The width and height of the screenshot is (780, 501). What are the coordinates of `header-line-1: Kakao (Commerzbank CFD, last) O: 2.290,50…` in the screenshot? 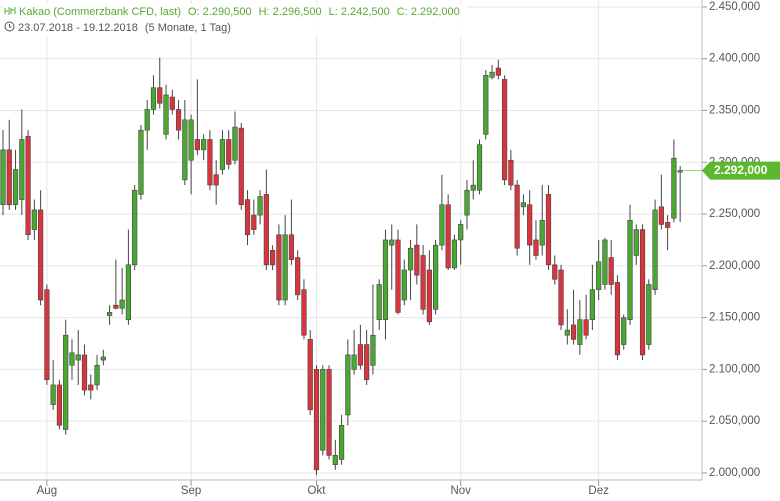 It's located at (235, 12).